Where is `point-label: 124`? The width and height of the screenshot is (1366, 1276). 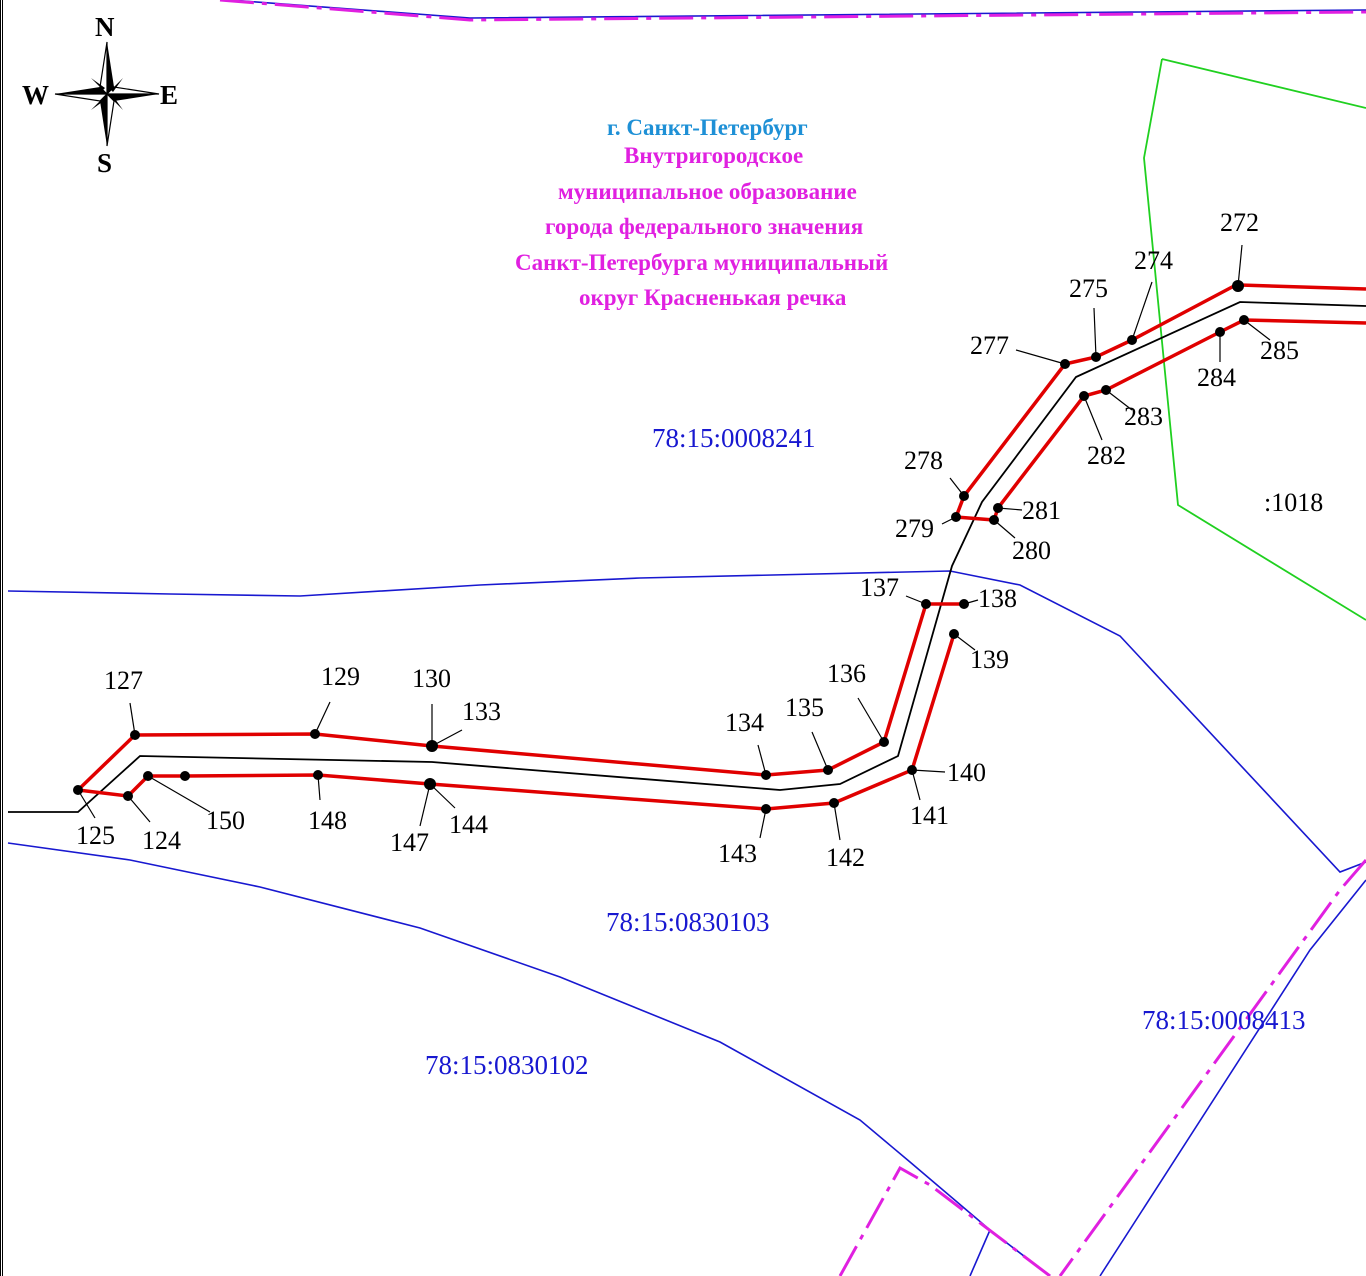 point-label: 124 is located at coordinates (161, 840).